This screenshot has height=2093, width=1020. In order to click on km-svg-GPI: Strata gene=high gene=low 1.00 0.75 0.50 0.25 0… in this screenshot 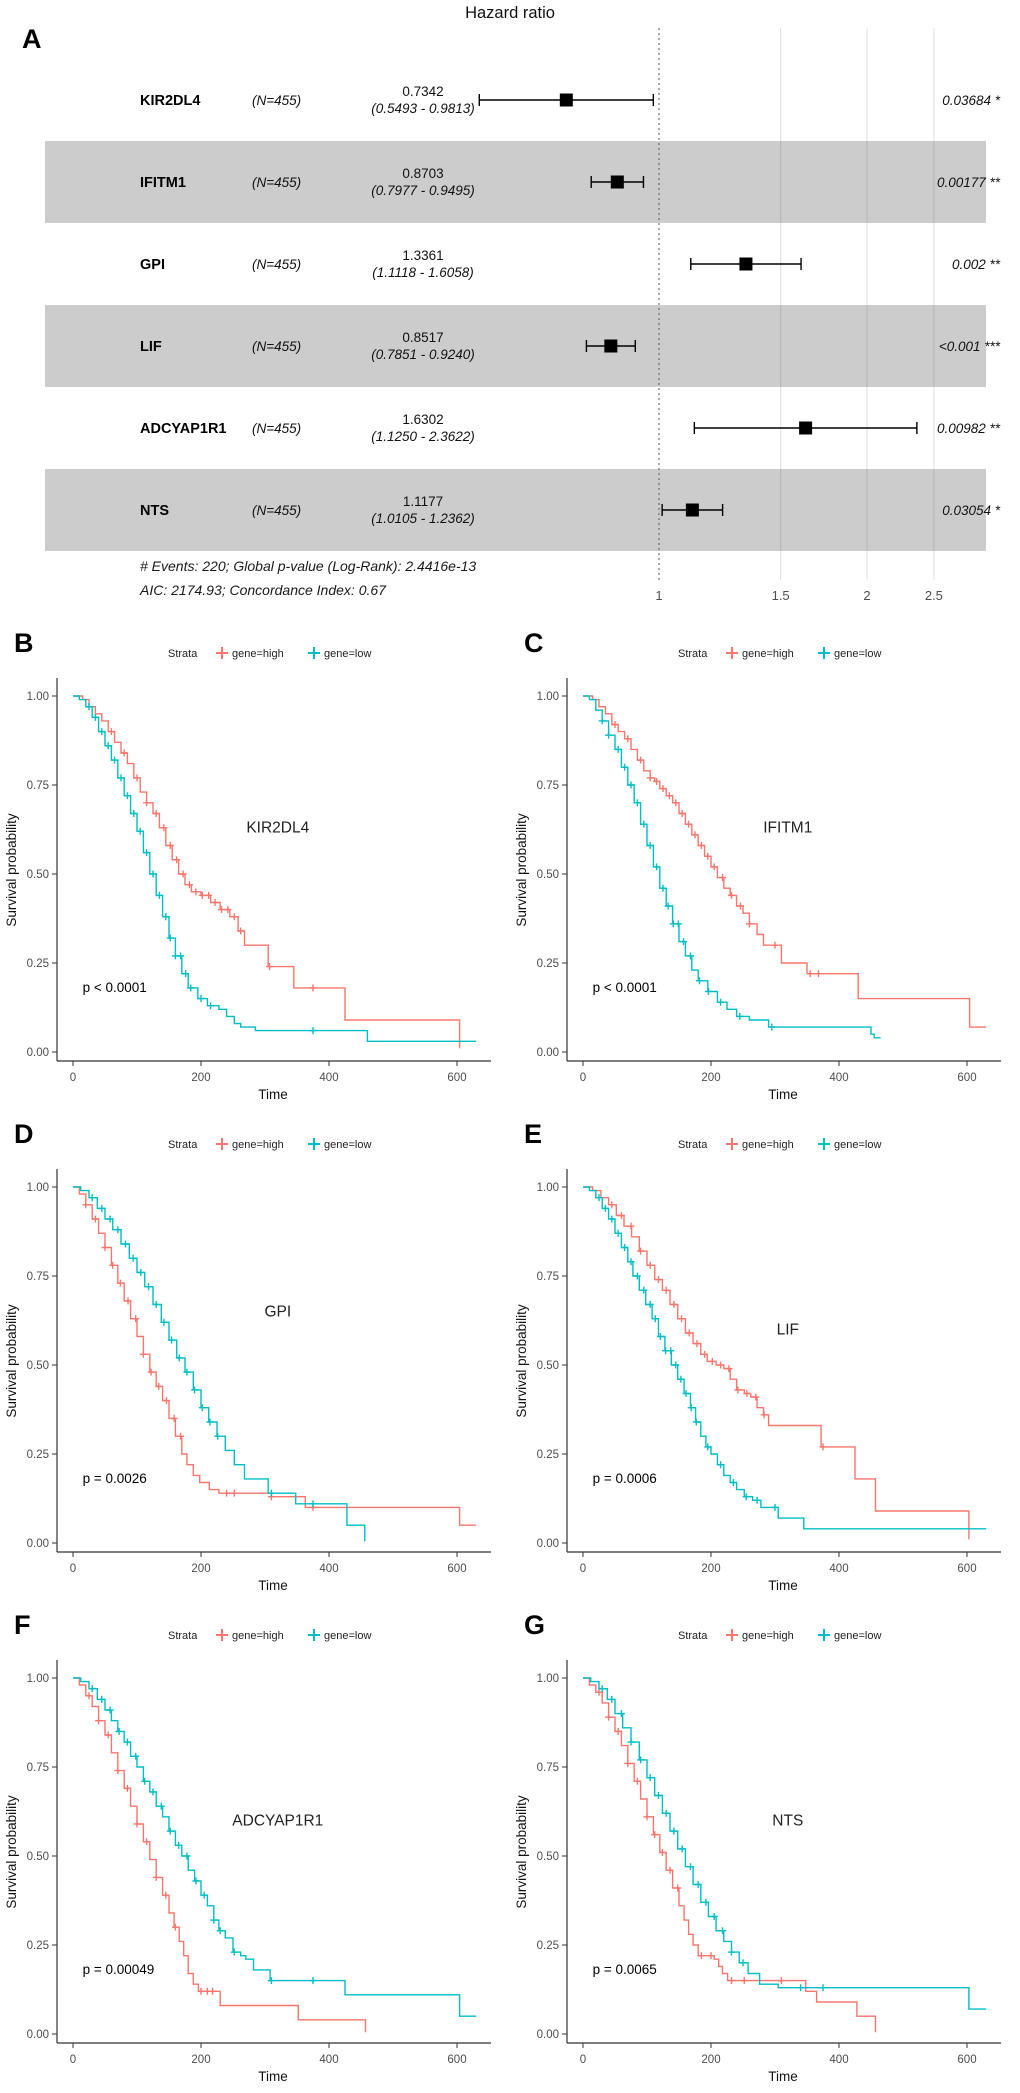, I will do `click(247, 1365)`.